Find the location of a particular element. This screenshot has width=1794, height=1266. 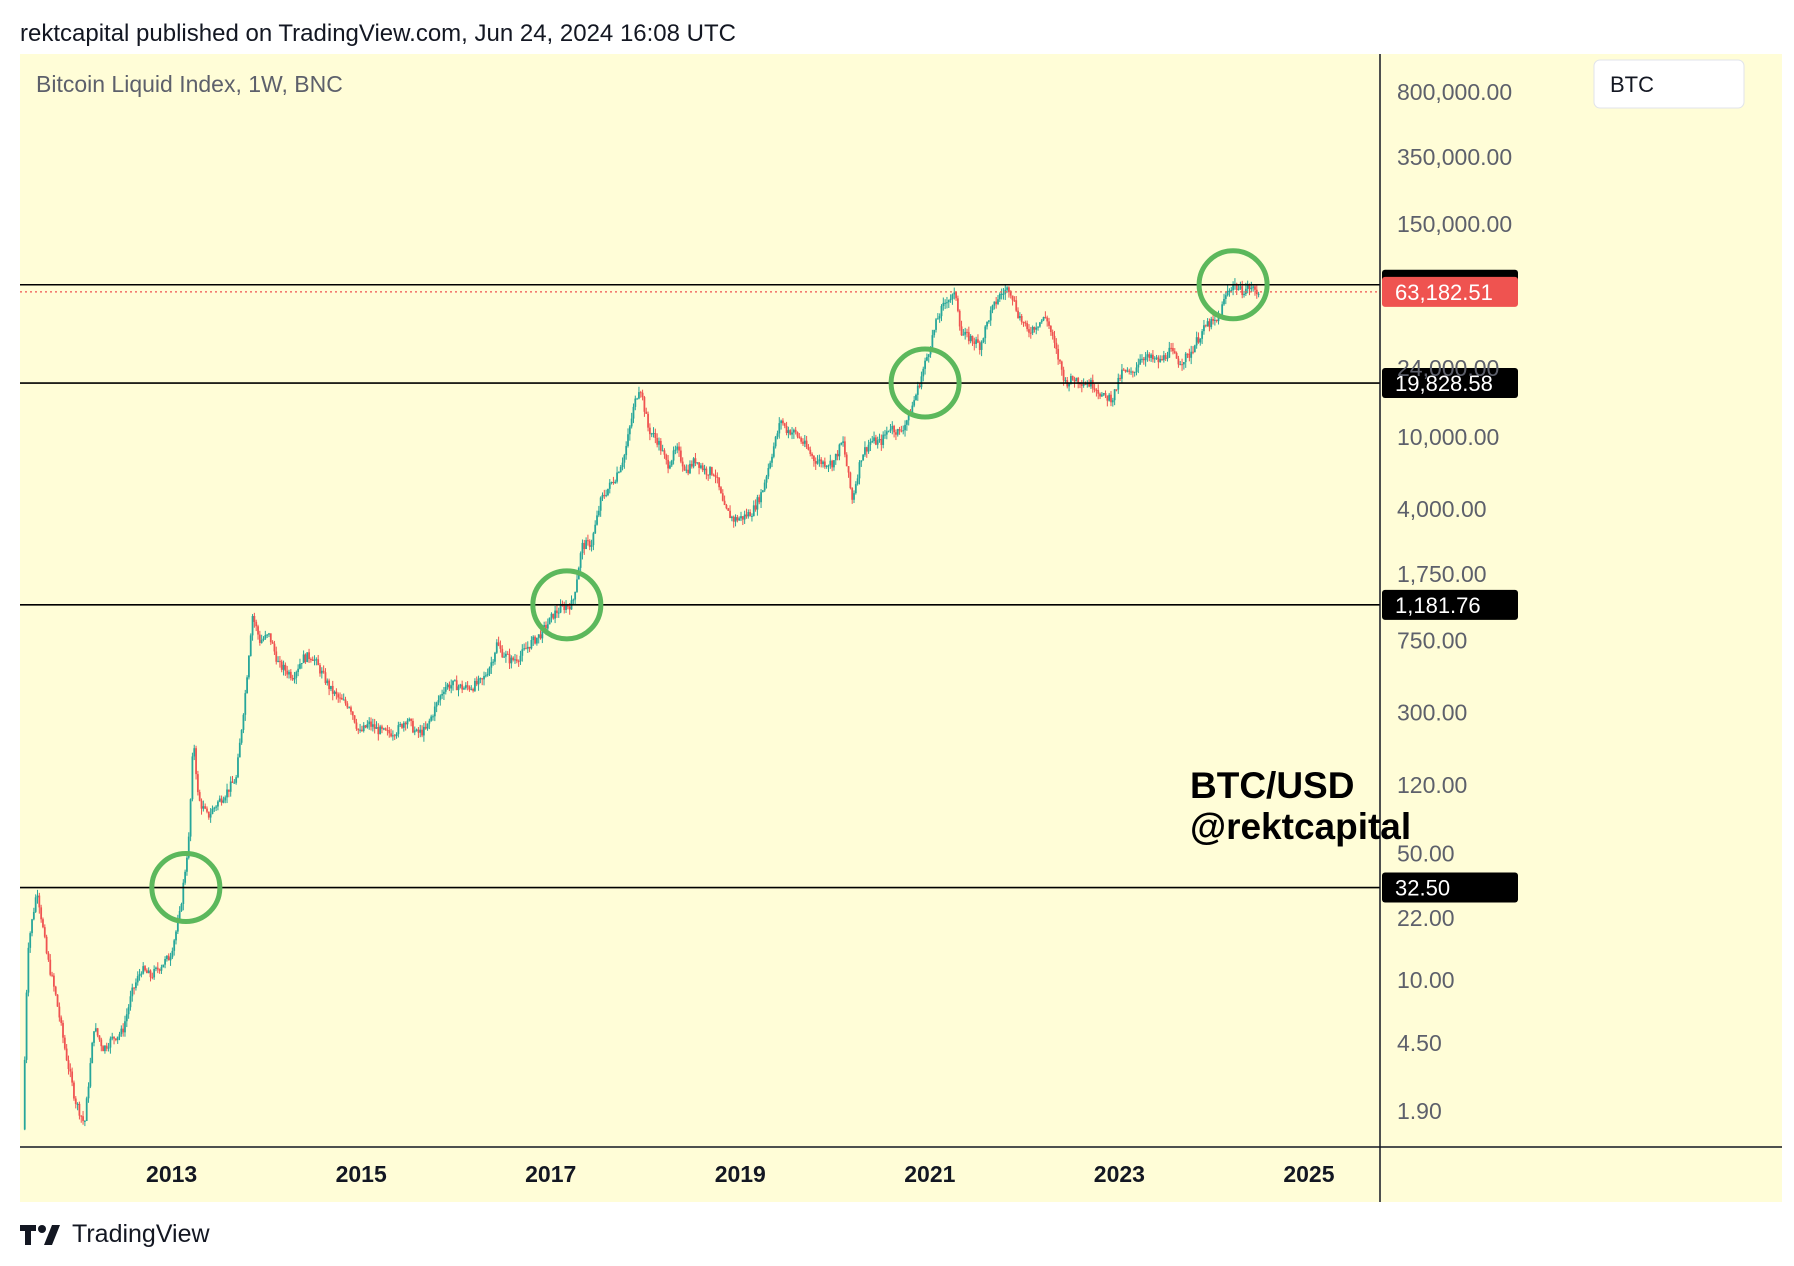

time-axis: 2013 2015 2017 2019 2021 2023 2025 is located at coordinates (901, 1166).